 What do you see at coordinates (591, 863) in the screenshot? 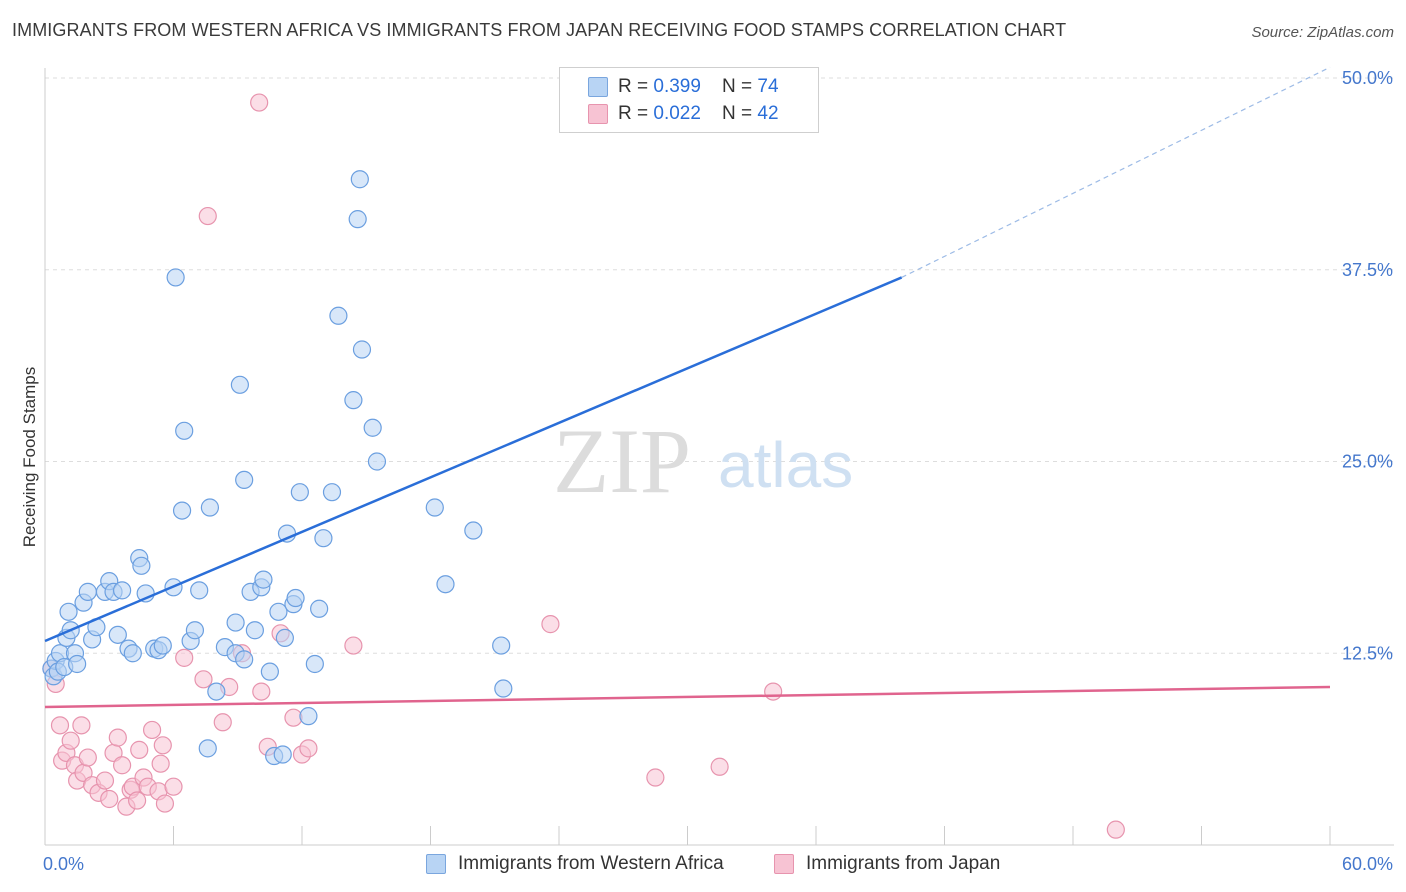
I see `bottom-legend-label: Immigrants from Western Africa` at bounding box center [591, 863].